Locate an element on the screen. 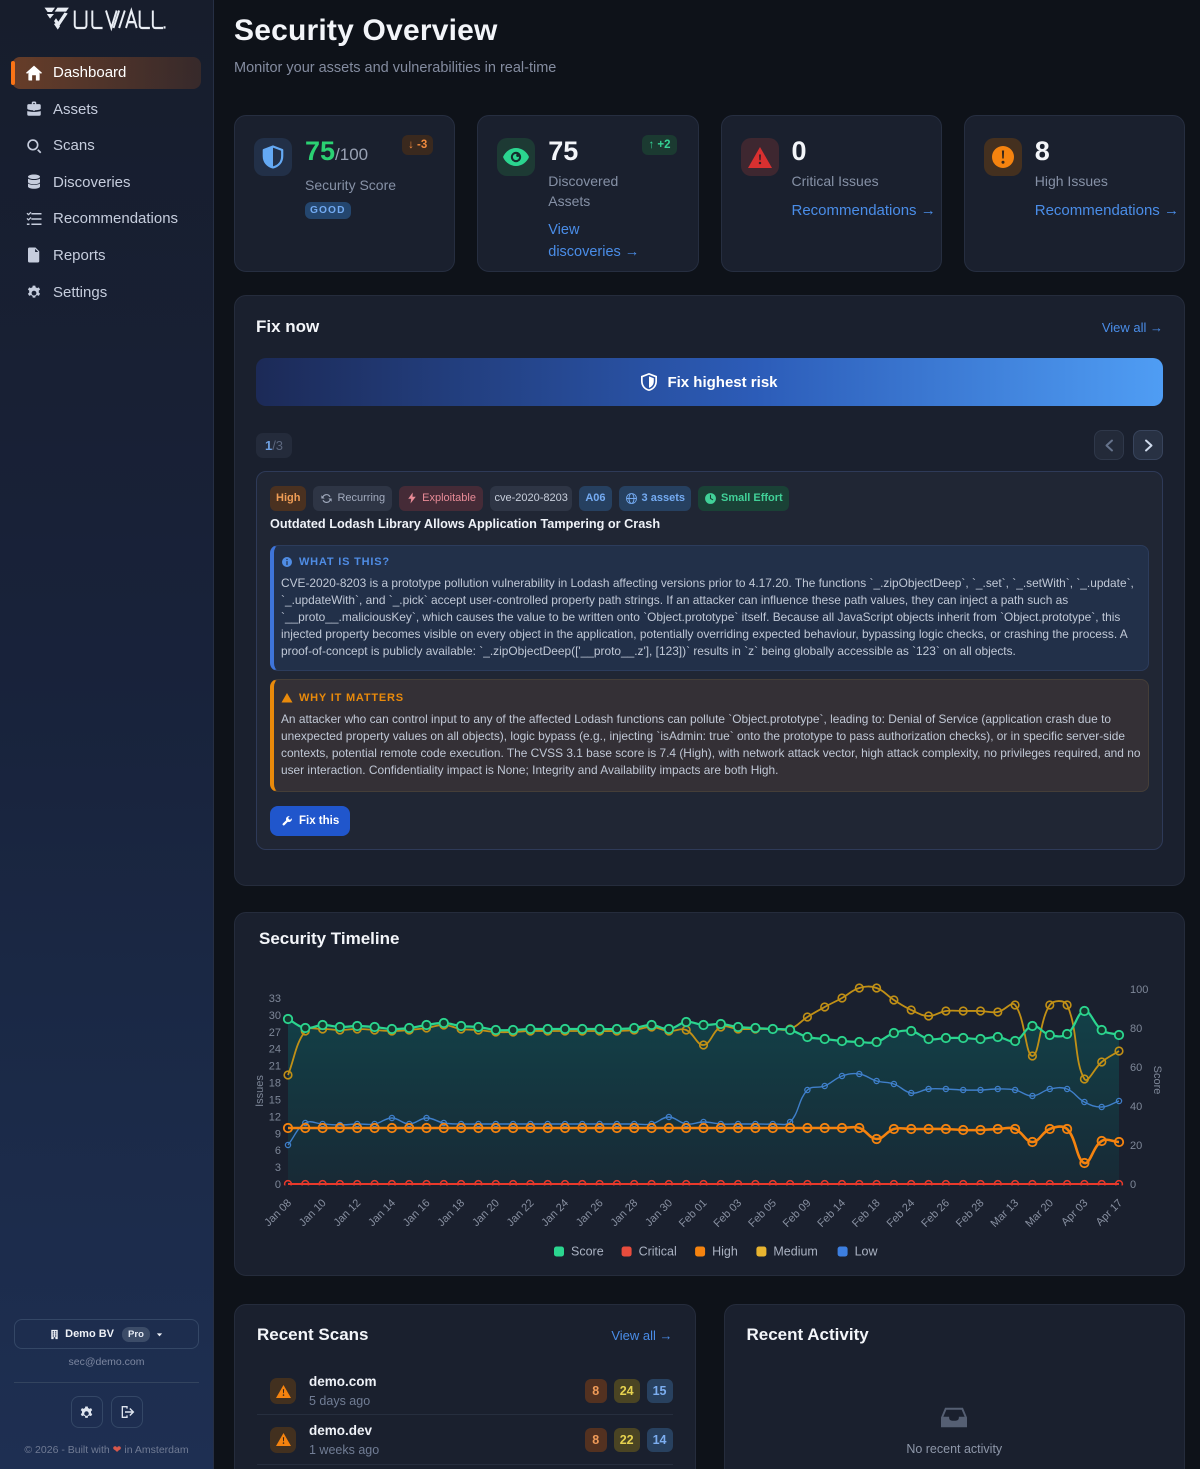  svg-text: 60 is located at coordinates (1136, 1068).